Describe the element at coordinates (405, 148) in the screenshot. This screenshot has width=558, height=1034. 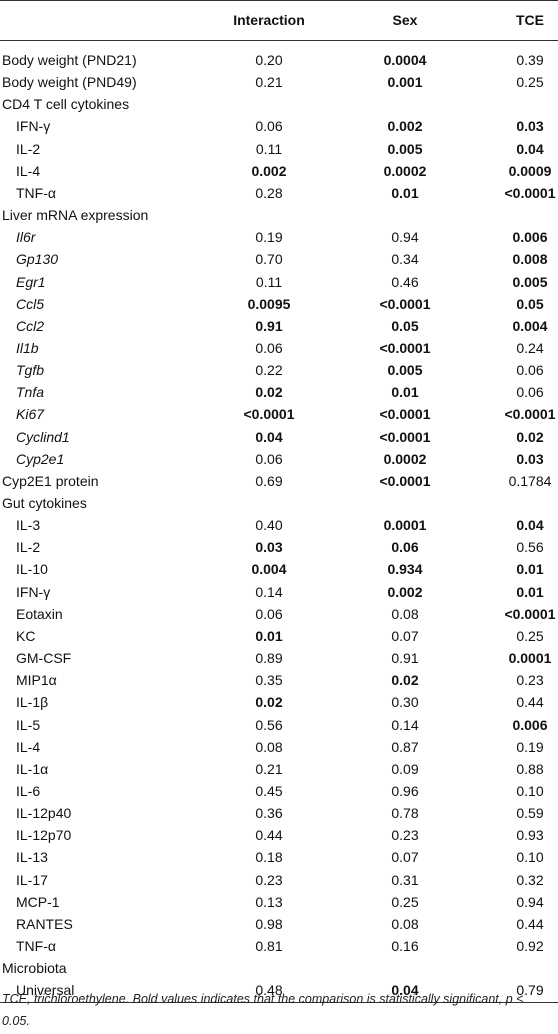
I see `value-cell: 0.005` at that location.